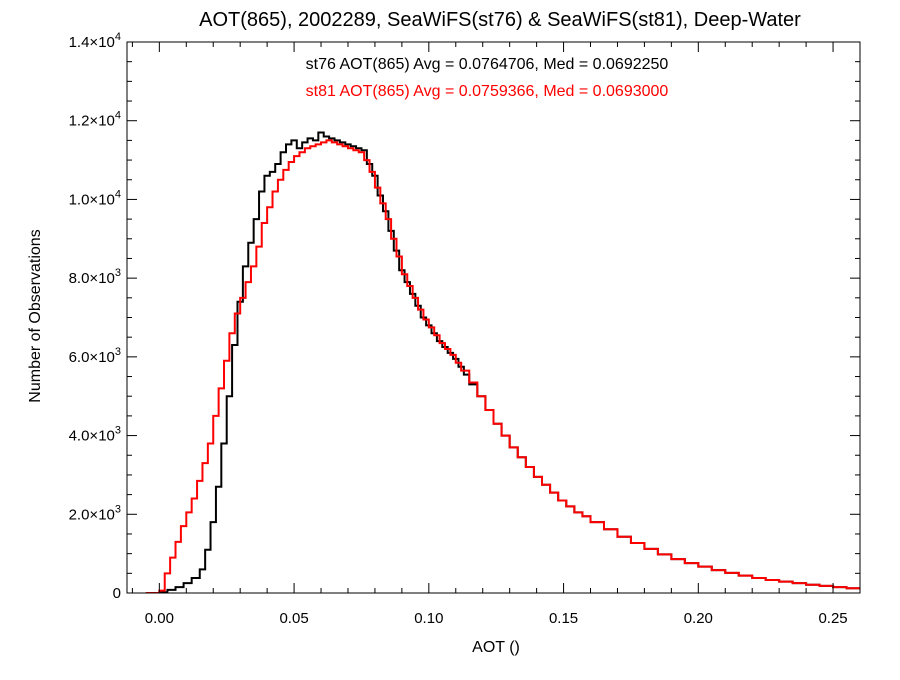 The image size is (900, 680). Describe the element at coordinates (35, 315) in the screenshot. I see `y-axis-label: Number of Observations` at that location.